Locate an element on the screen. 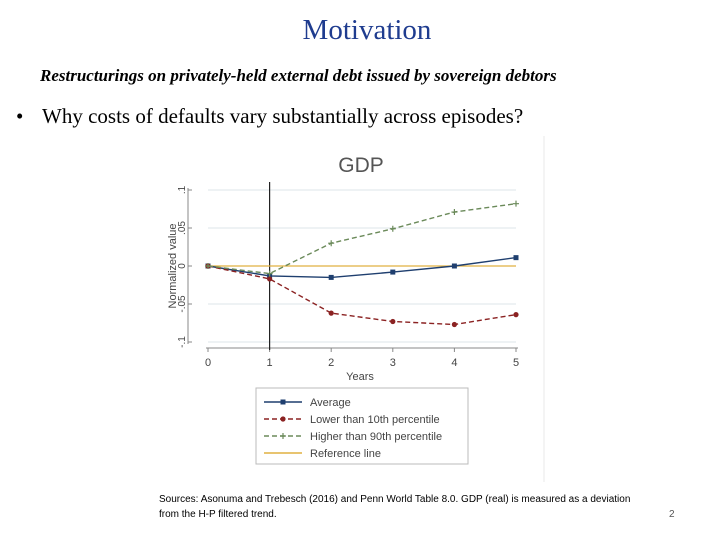  slide-title: Motivation is located at coordinates (367, 30).